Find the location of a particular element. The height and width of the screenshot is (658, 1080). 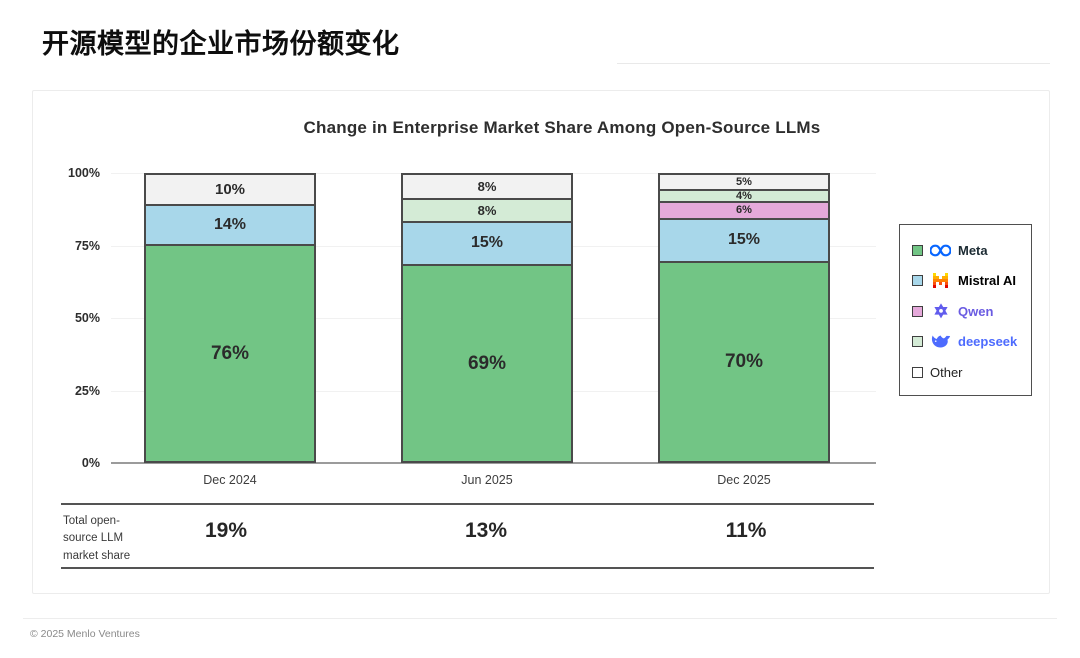

legend-item-other: Other is located at coordinates (971, 372).